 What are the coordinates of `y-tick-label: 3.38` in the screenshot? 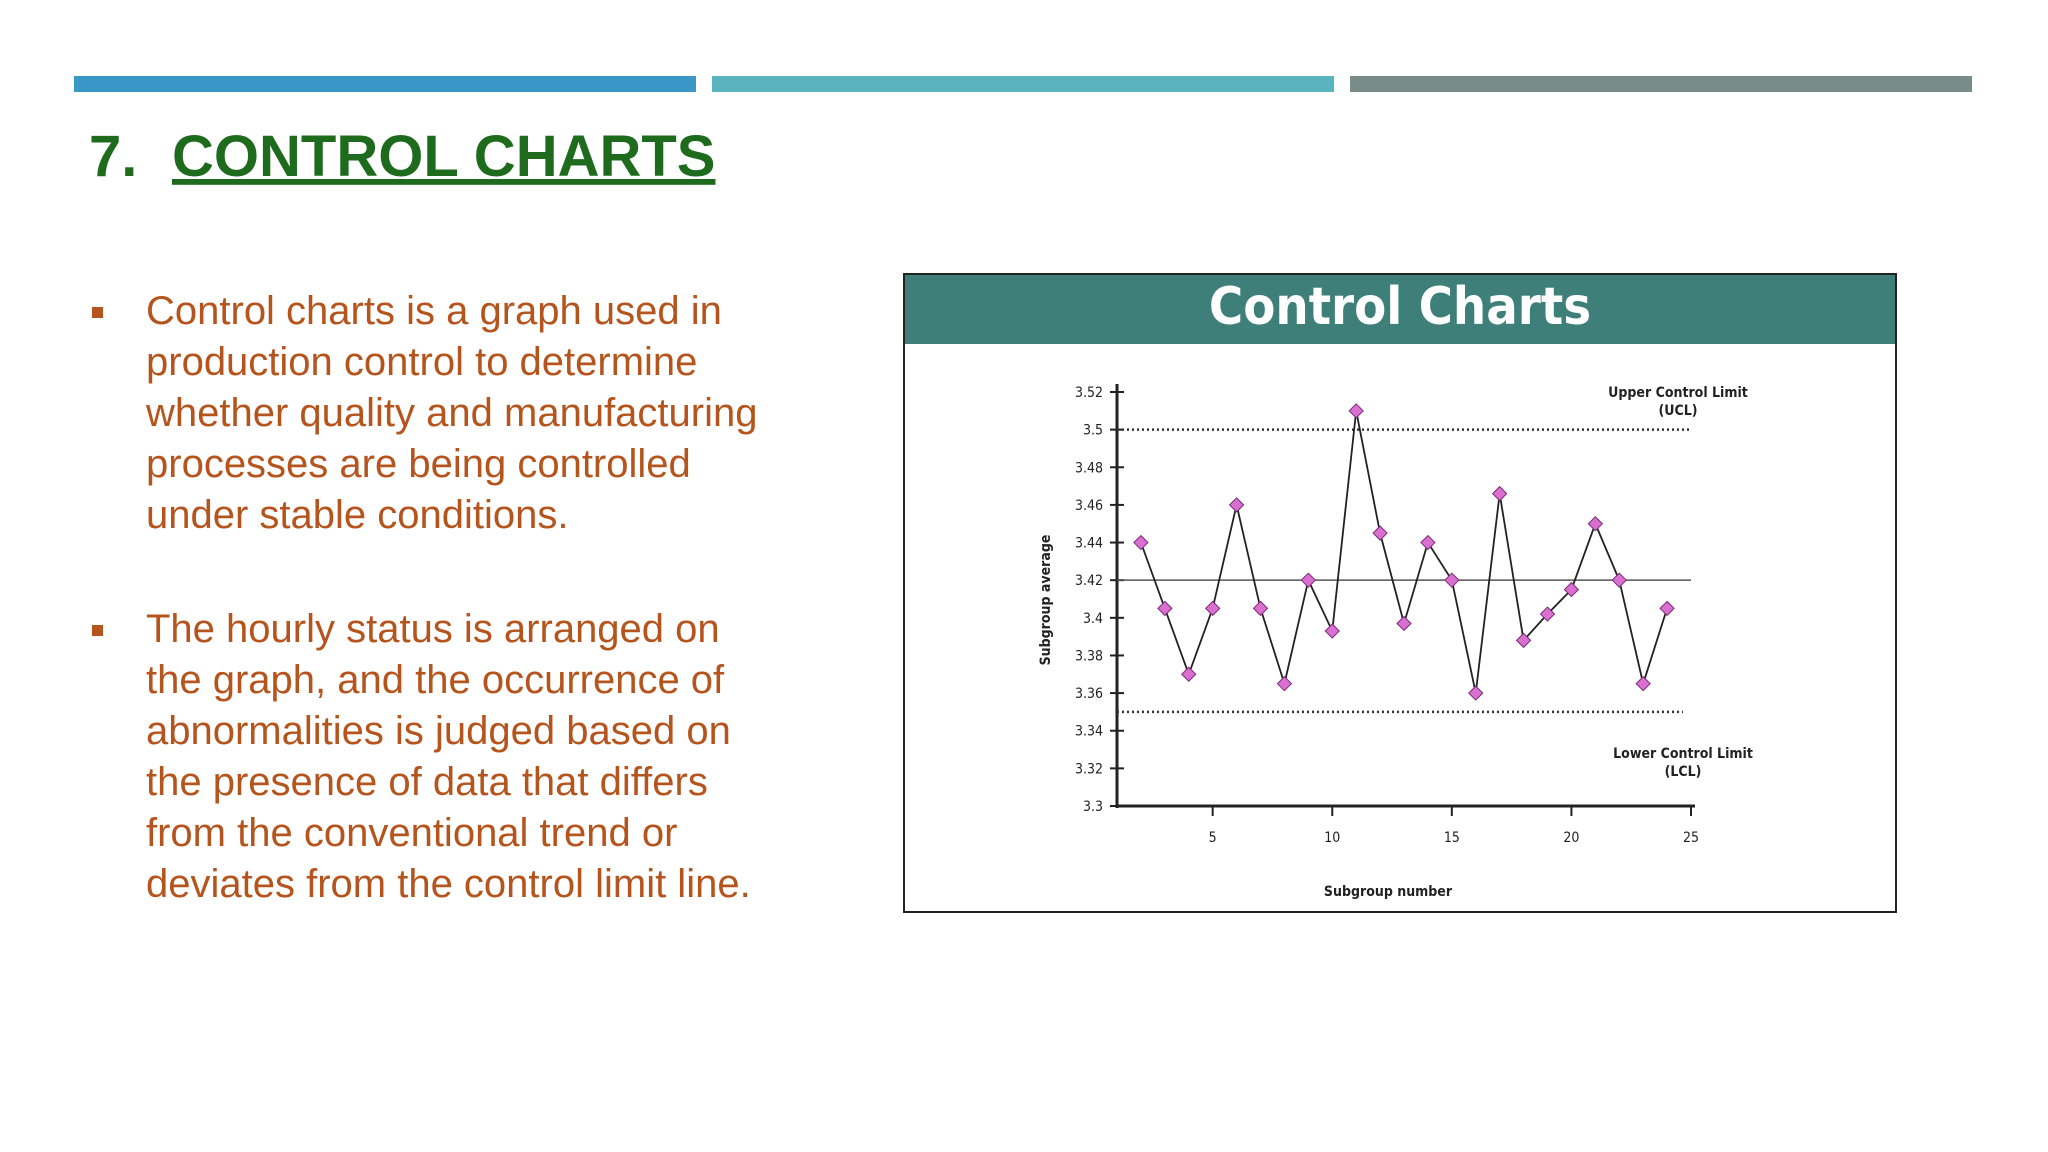 It's located at (1089, 656).